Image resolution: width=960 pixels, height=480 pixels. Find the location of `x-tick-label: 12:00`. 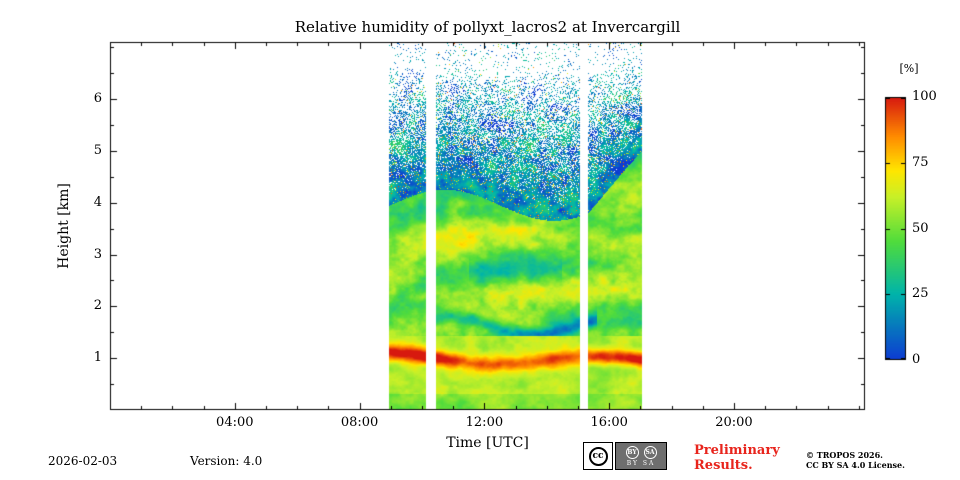

x-tick-label: 12:00 is located at coordinates (484, 422).